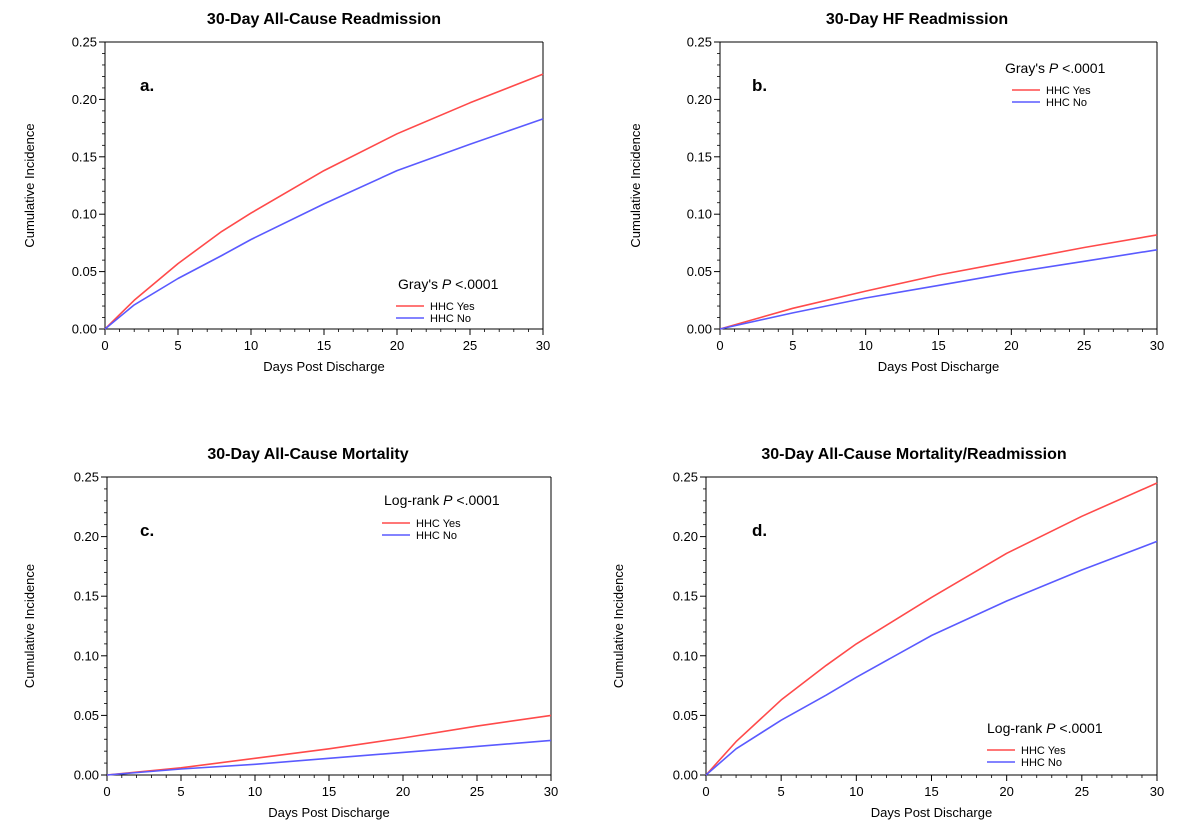 The height and width of the screenshot is (835, 1178). Describe the element at coordinates (913, 454) in the screenshot. I see `panel-title: 30-Day All-Cause Mortality/Readmission` at that location.